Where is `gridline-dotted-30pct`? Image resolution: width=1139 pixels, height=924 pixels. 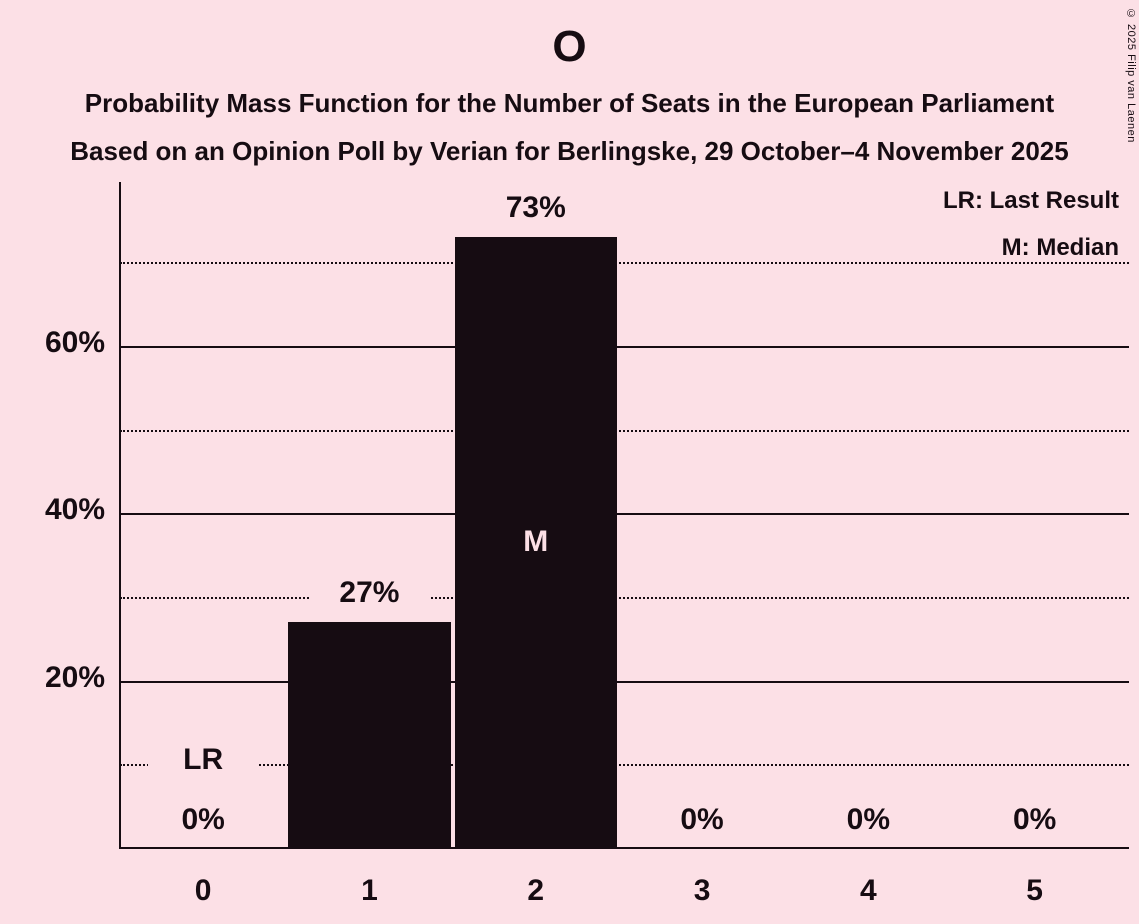
gridline-dotted-30pct is located at coordinates (624, 597).